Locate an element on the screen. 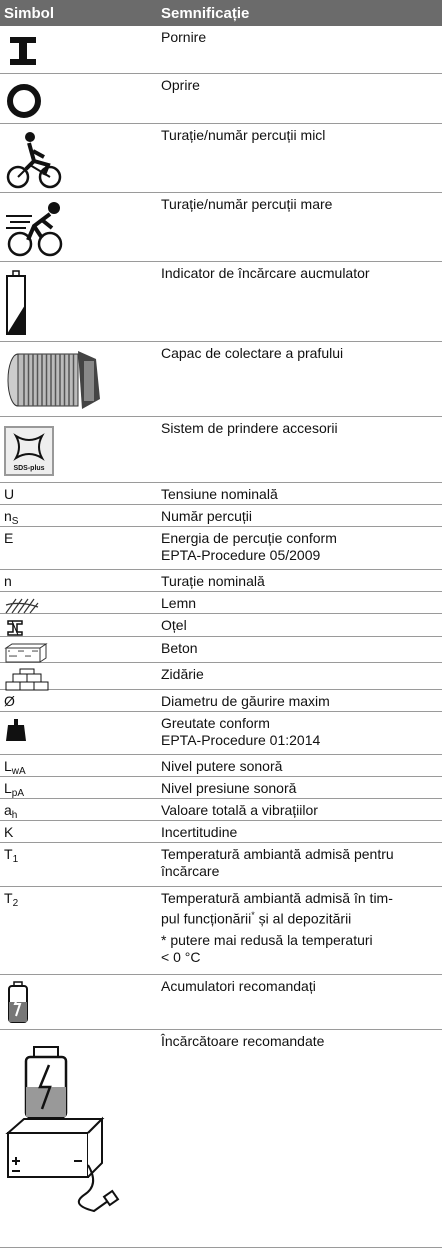 The image size is (442, 1248). meaning-cell: Pornire is located at coordinates (298, 49).